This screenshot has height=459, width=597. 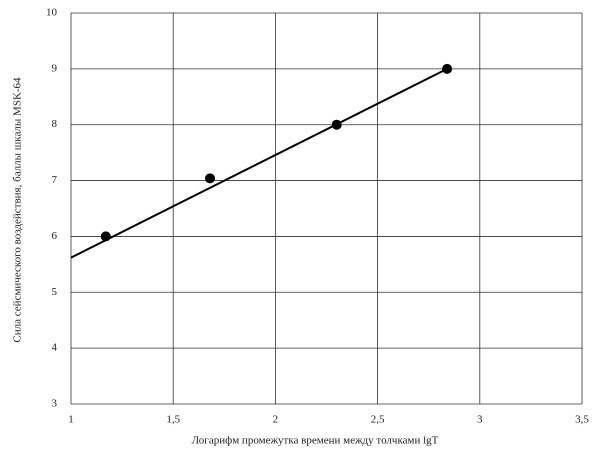 What do you see at coordinates (276, 420) in the screenshot?
I see `x-tick-label: 2` at bounding box center [276, 420].